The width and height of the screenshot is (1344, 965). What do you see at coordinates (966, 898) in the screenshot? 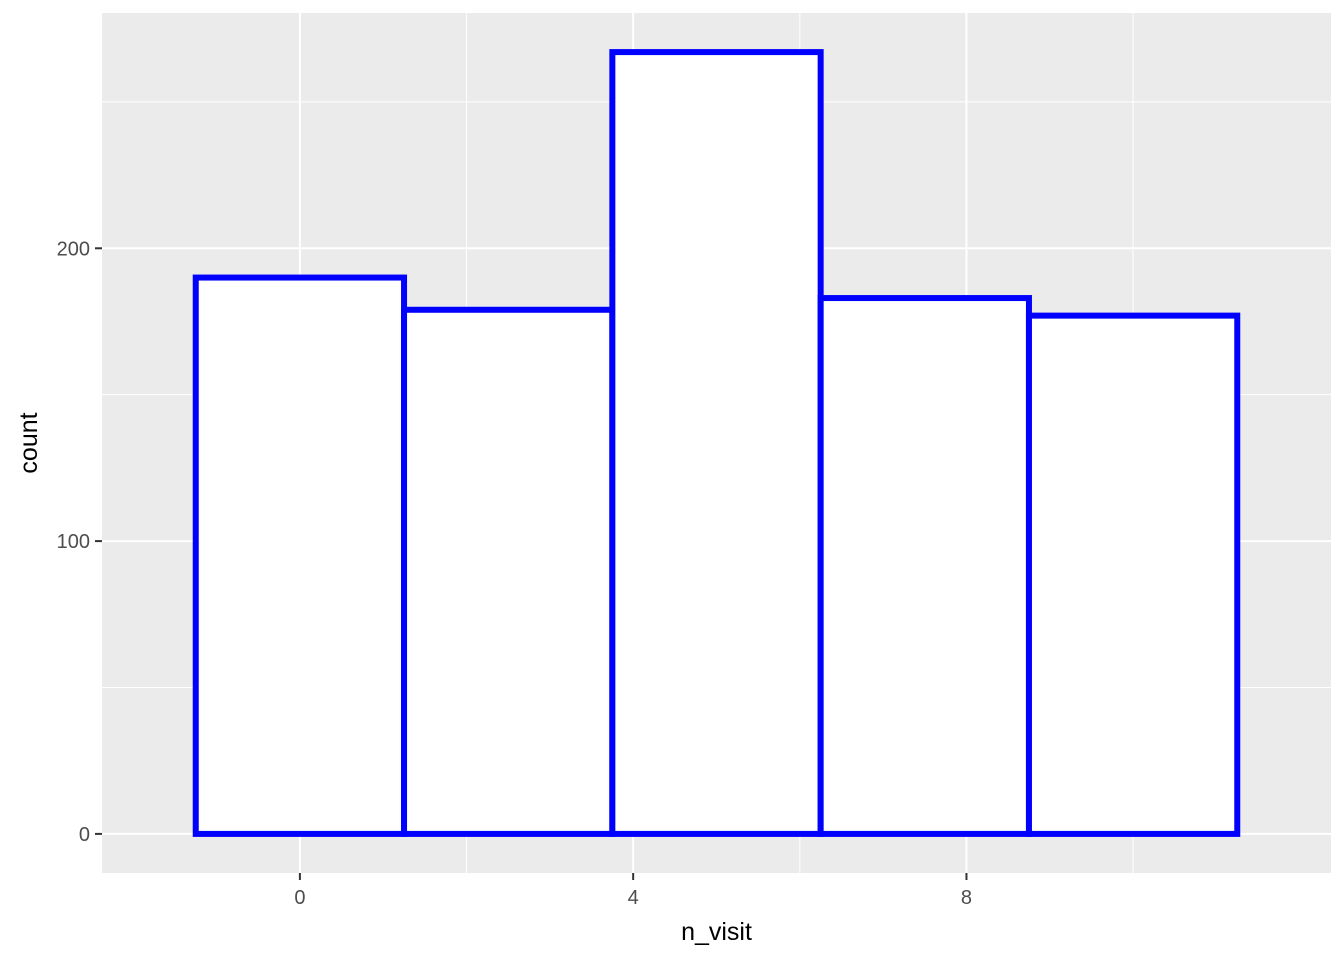
I see `x-tick-label: 8` at bounding box center [966, 898].